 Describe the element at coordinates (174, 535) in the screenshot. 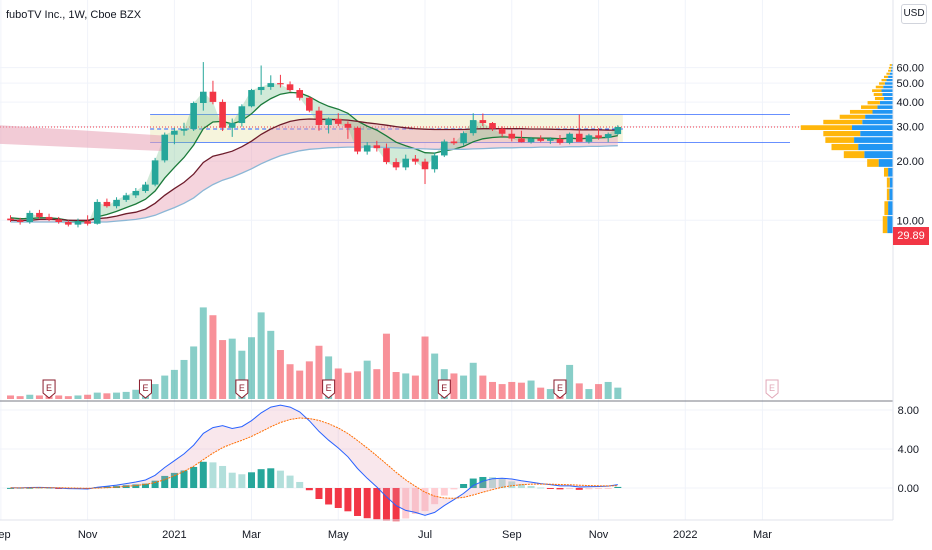

I see `time-tick-label: 2021` at that location.